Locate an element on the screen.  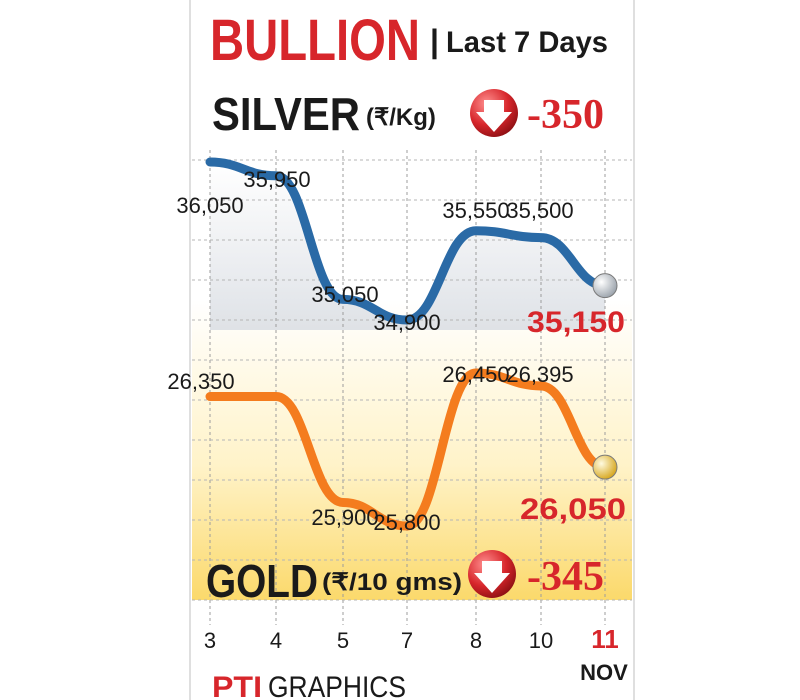
gold-end-marker is located at coordinates (605, 467).